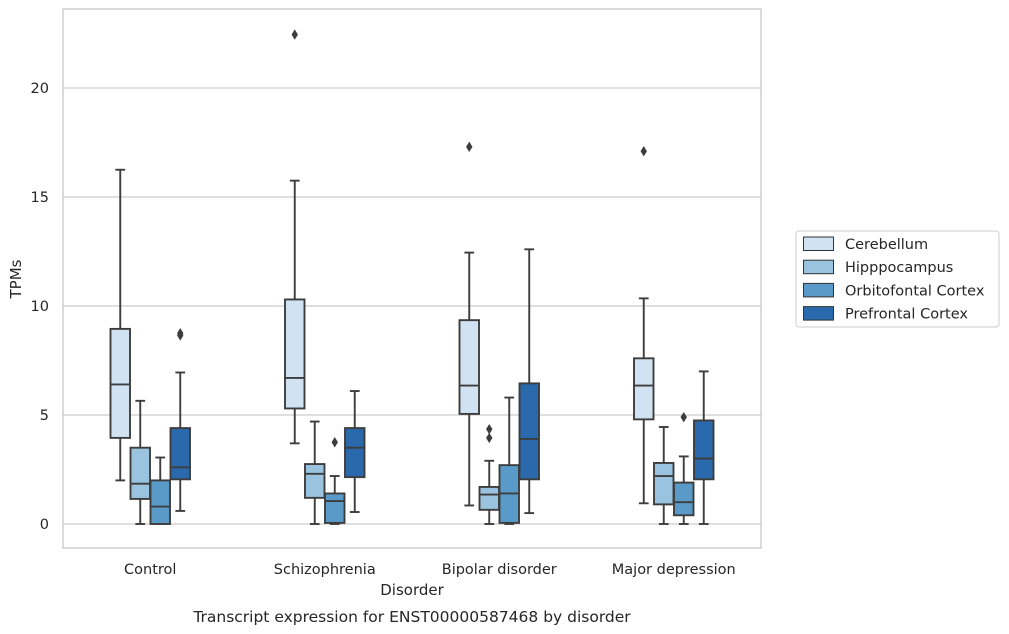 Image resolution: width=1009 pixels, height=634 pixels. I want to click on y-axis-label: TPMs, so click(16, 279).